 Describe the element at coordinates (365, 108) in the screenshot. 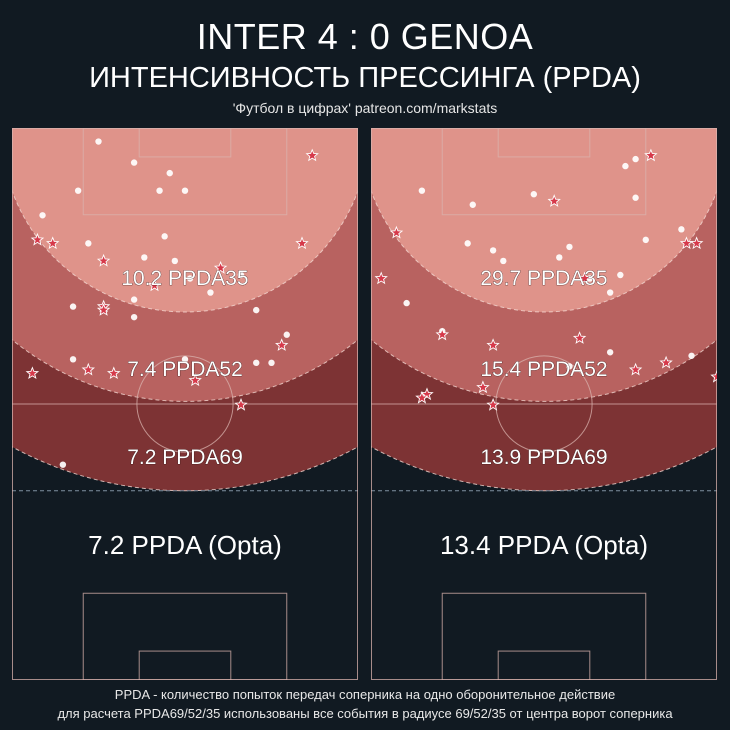

I see `credit-line: 'Футбол в цифрах' patreon.com/markstats` at that location.